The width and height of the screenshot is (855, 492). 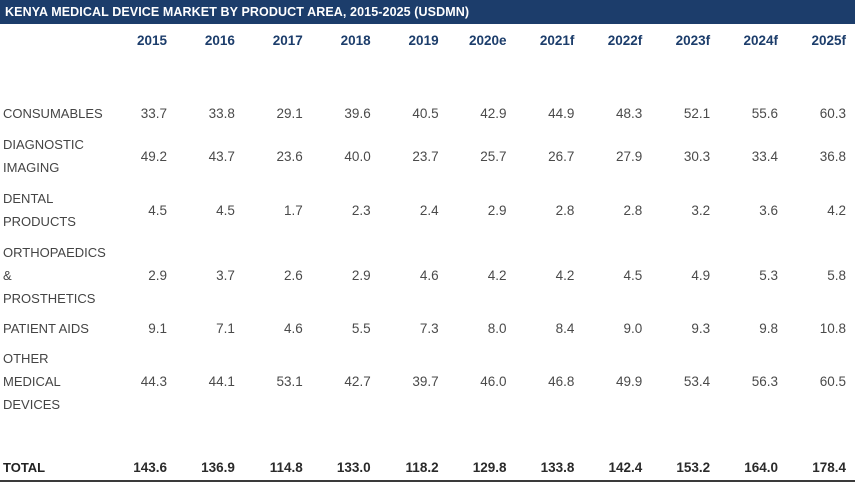 I want to click on table-cell: 26.7, so click(x=561, y=156).